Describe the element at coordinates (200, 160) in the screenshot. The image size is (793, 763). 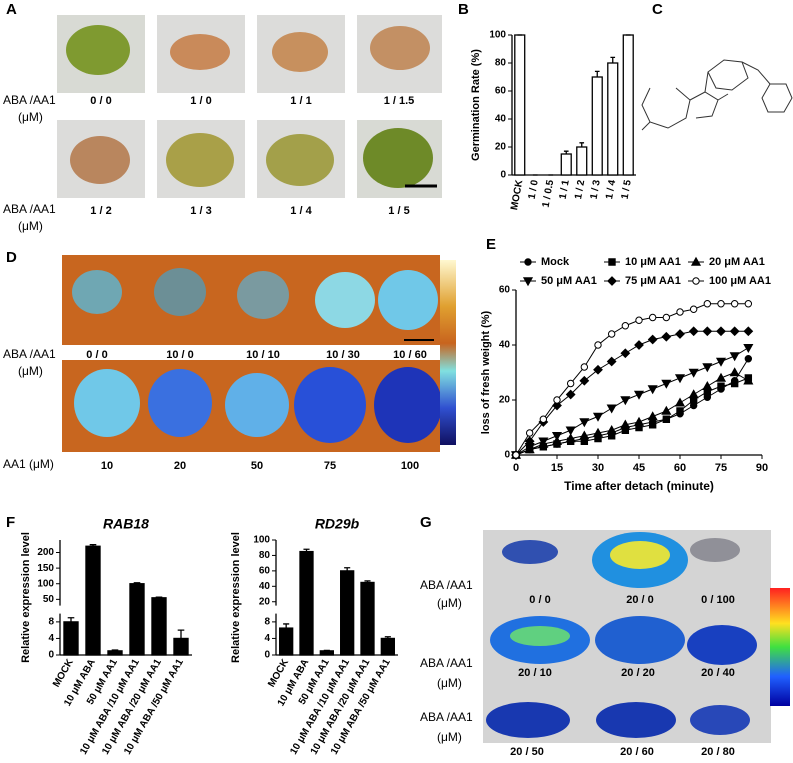
I see `seeds` at that location.